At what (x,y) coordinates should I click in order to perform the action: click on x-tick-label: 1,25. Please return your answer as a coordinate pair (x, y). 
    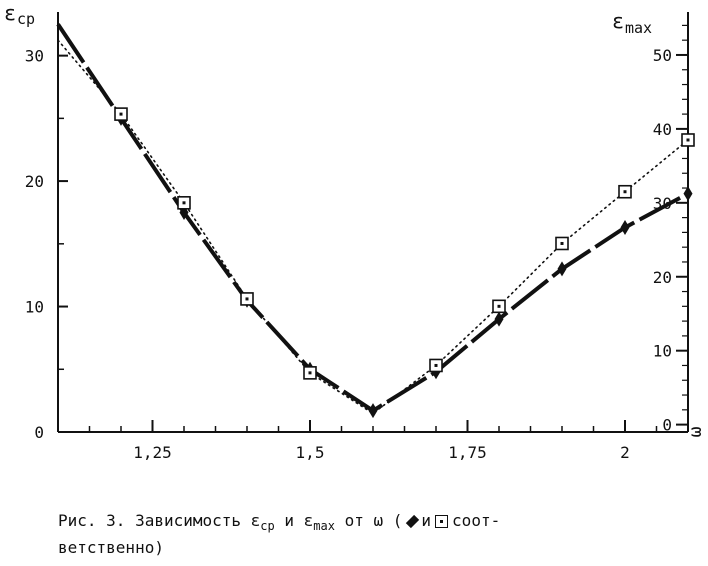
    Looking at the image, I should click on (152, 452).